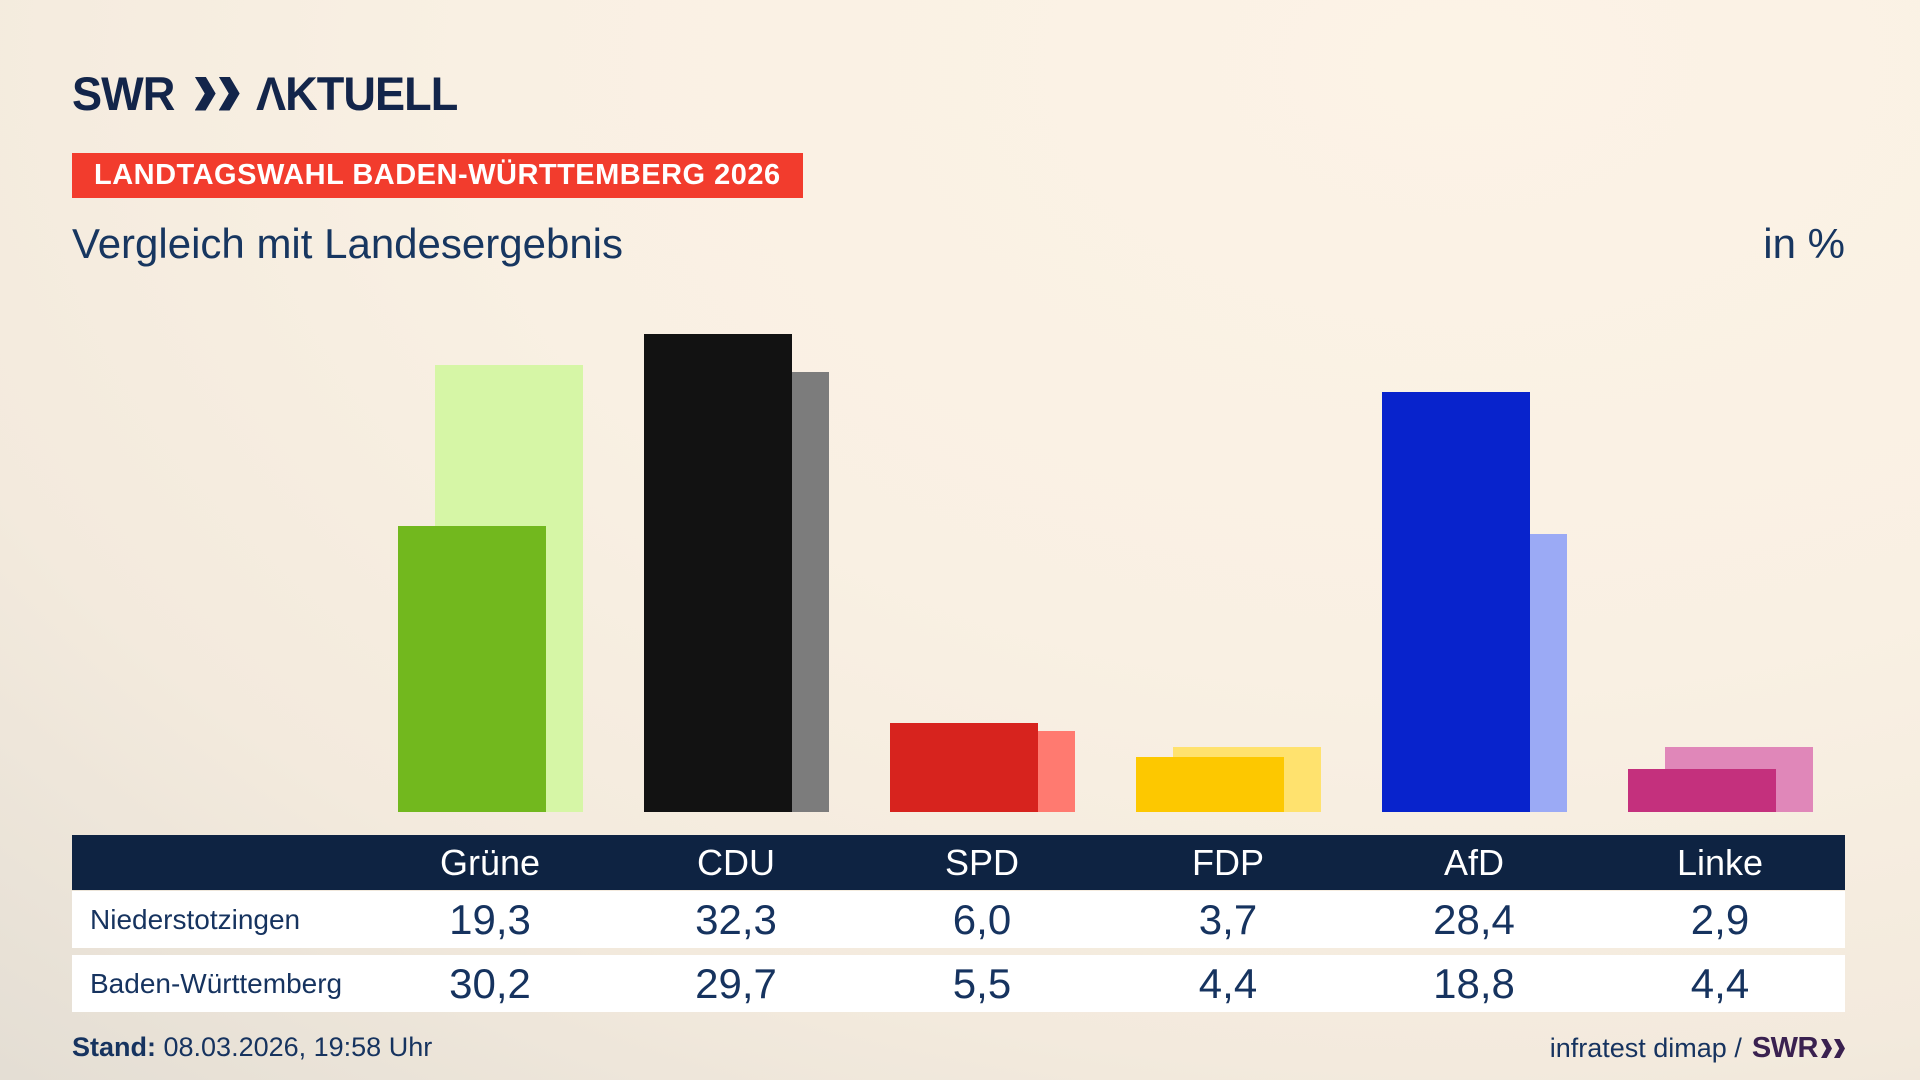 This screenshot has width=1920, height=1080. What do you see at coordinates (736, 983) in the screenshot?
I see `value-CDU-Baden-Württemberg: 29,7` at bounding box center [736, 983].